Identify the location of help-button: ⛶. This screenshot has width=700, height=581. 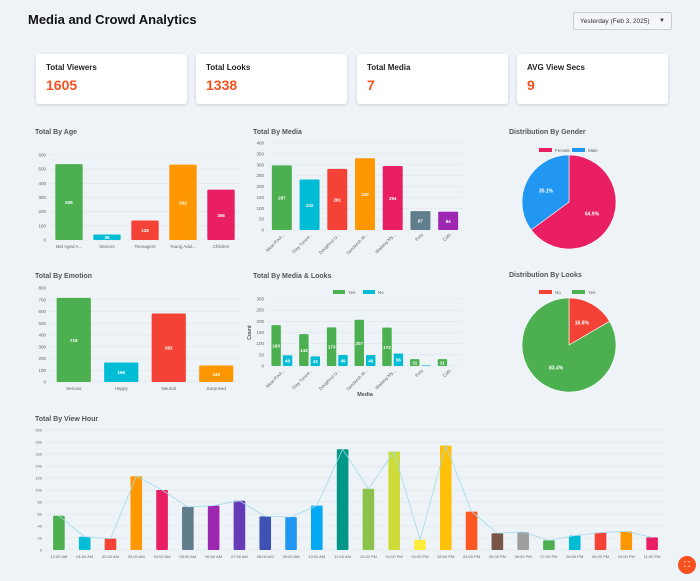
(687, 565).